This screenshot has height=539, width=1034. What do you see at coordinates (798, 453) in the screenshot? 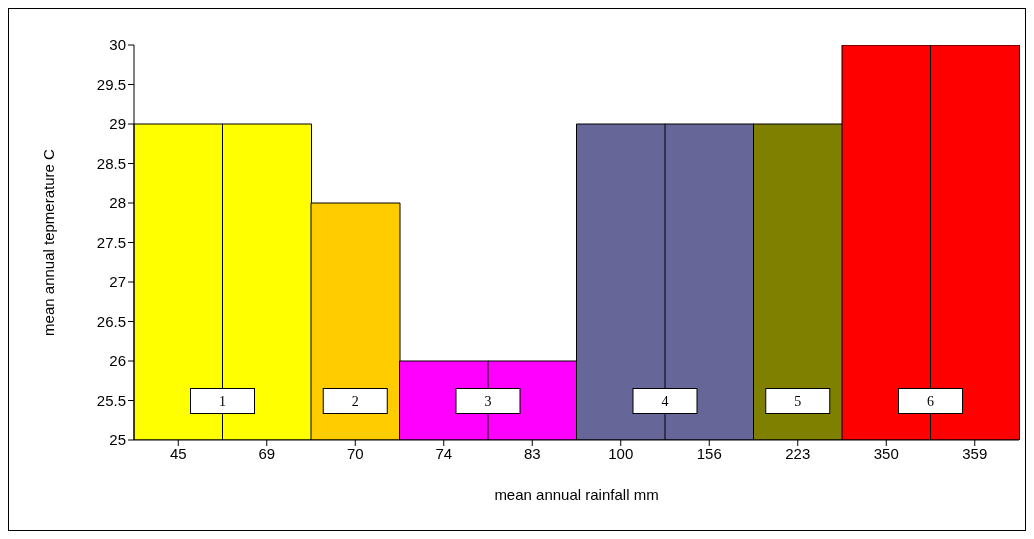
I see `x-tick-label: 223` at bounding box center [798, 453].